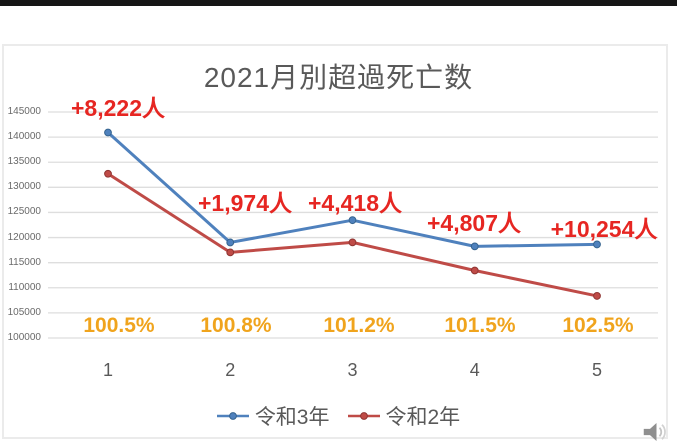  I want to click on percent-label: 102.5%, so click(598, 325).